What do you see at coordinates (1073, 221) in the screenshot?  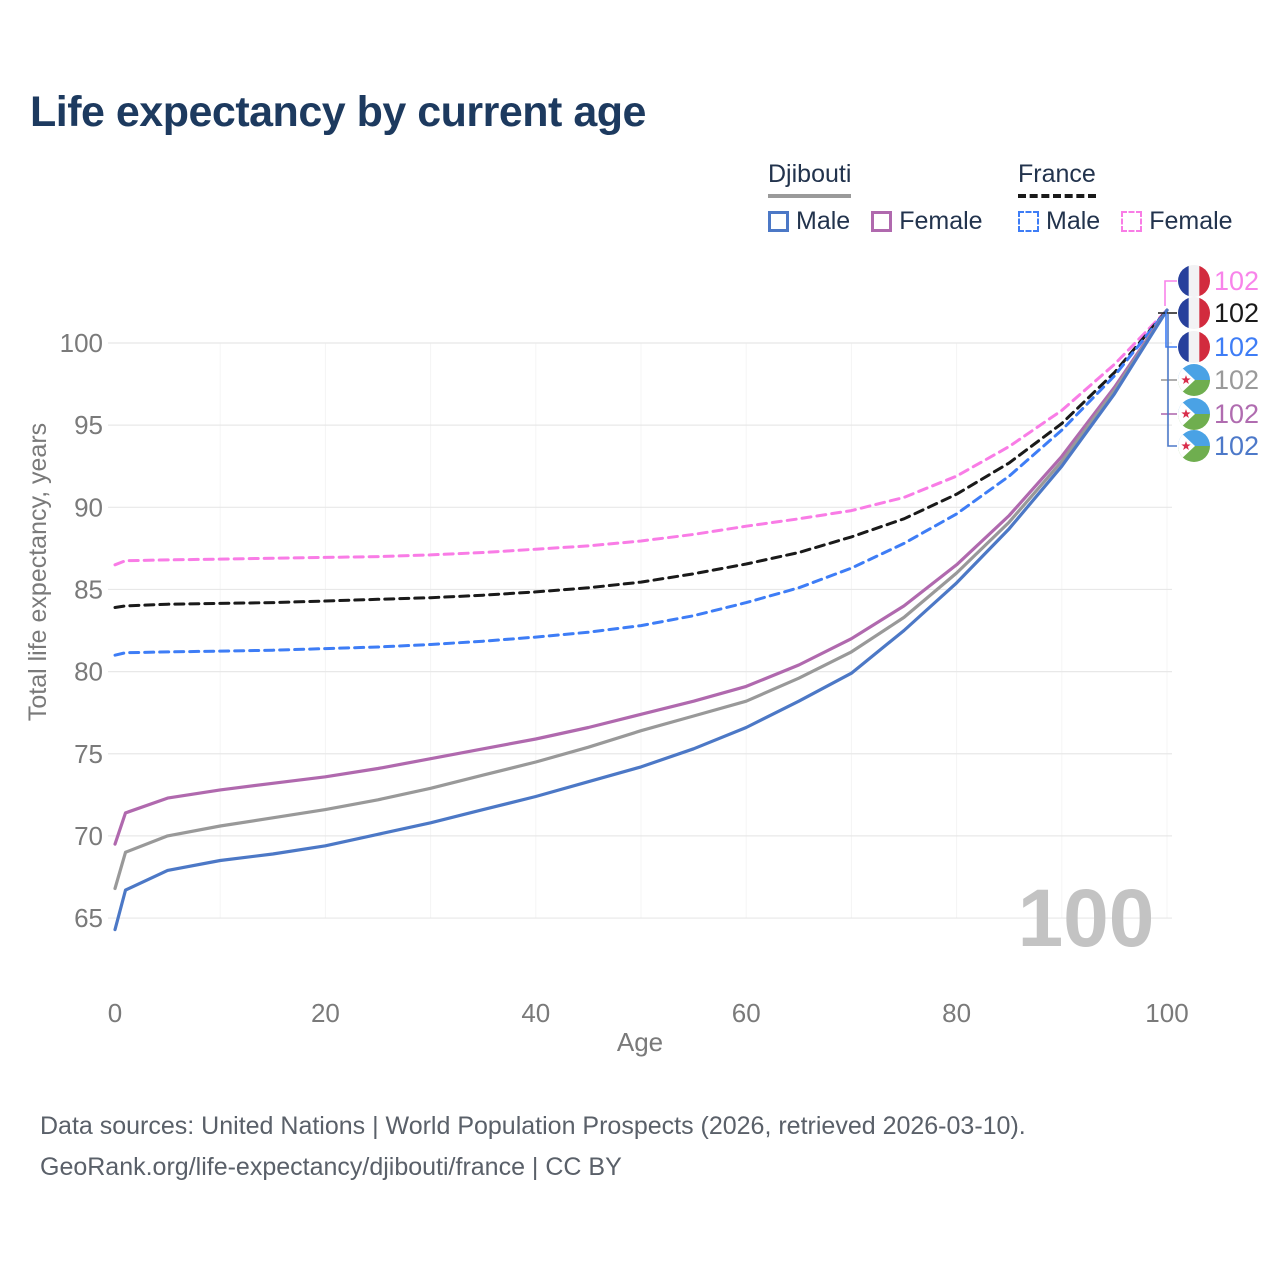 I see `legend-label-france-male: Male` at bounding box center [1073, 221].